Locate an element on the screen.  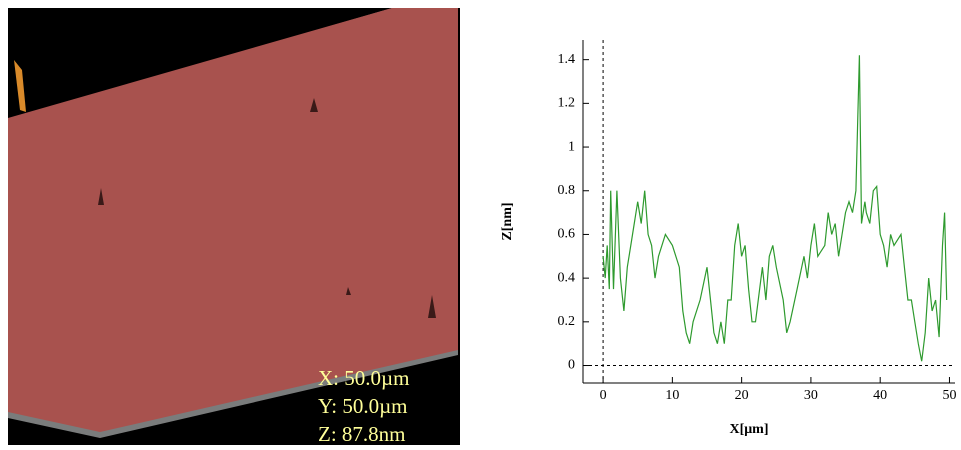
y-tick-label: 0.6 is located at coordinates (567, 234).